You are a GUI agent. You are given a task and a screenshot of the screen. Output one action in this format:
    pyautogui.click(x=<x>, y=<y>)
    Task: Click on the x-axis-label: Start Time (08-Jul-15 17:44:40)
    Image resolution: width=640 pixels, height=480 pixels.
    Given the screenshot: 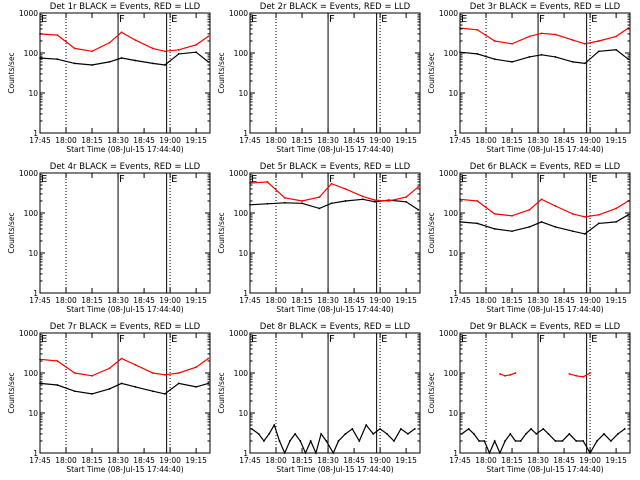 What is the action you would take?
    pyautogui.click(x=334, y=309)
    